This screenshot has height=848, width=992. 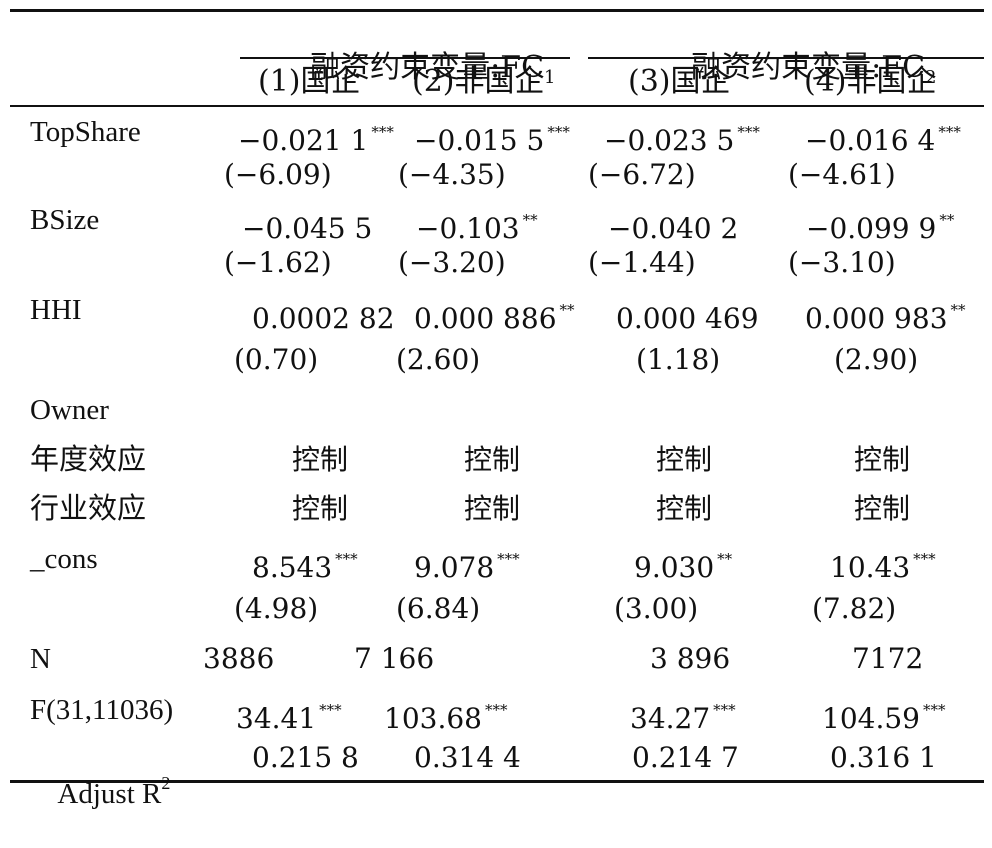 I want to click on coef-bsize-c4: −0.099 9 **, so click(x=880, y=228).